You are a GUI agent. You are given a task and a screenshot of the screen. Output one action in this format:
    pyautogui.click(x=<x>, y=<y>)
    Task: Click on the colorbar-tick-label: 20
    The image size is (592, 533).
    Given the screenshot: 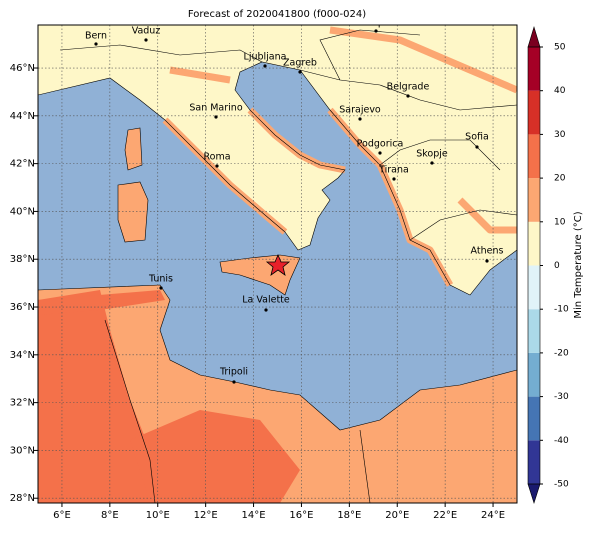 What is the action you would take?
    pyautogui.click(x=560, y=179)
    